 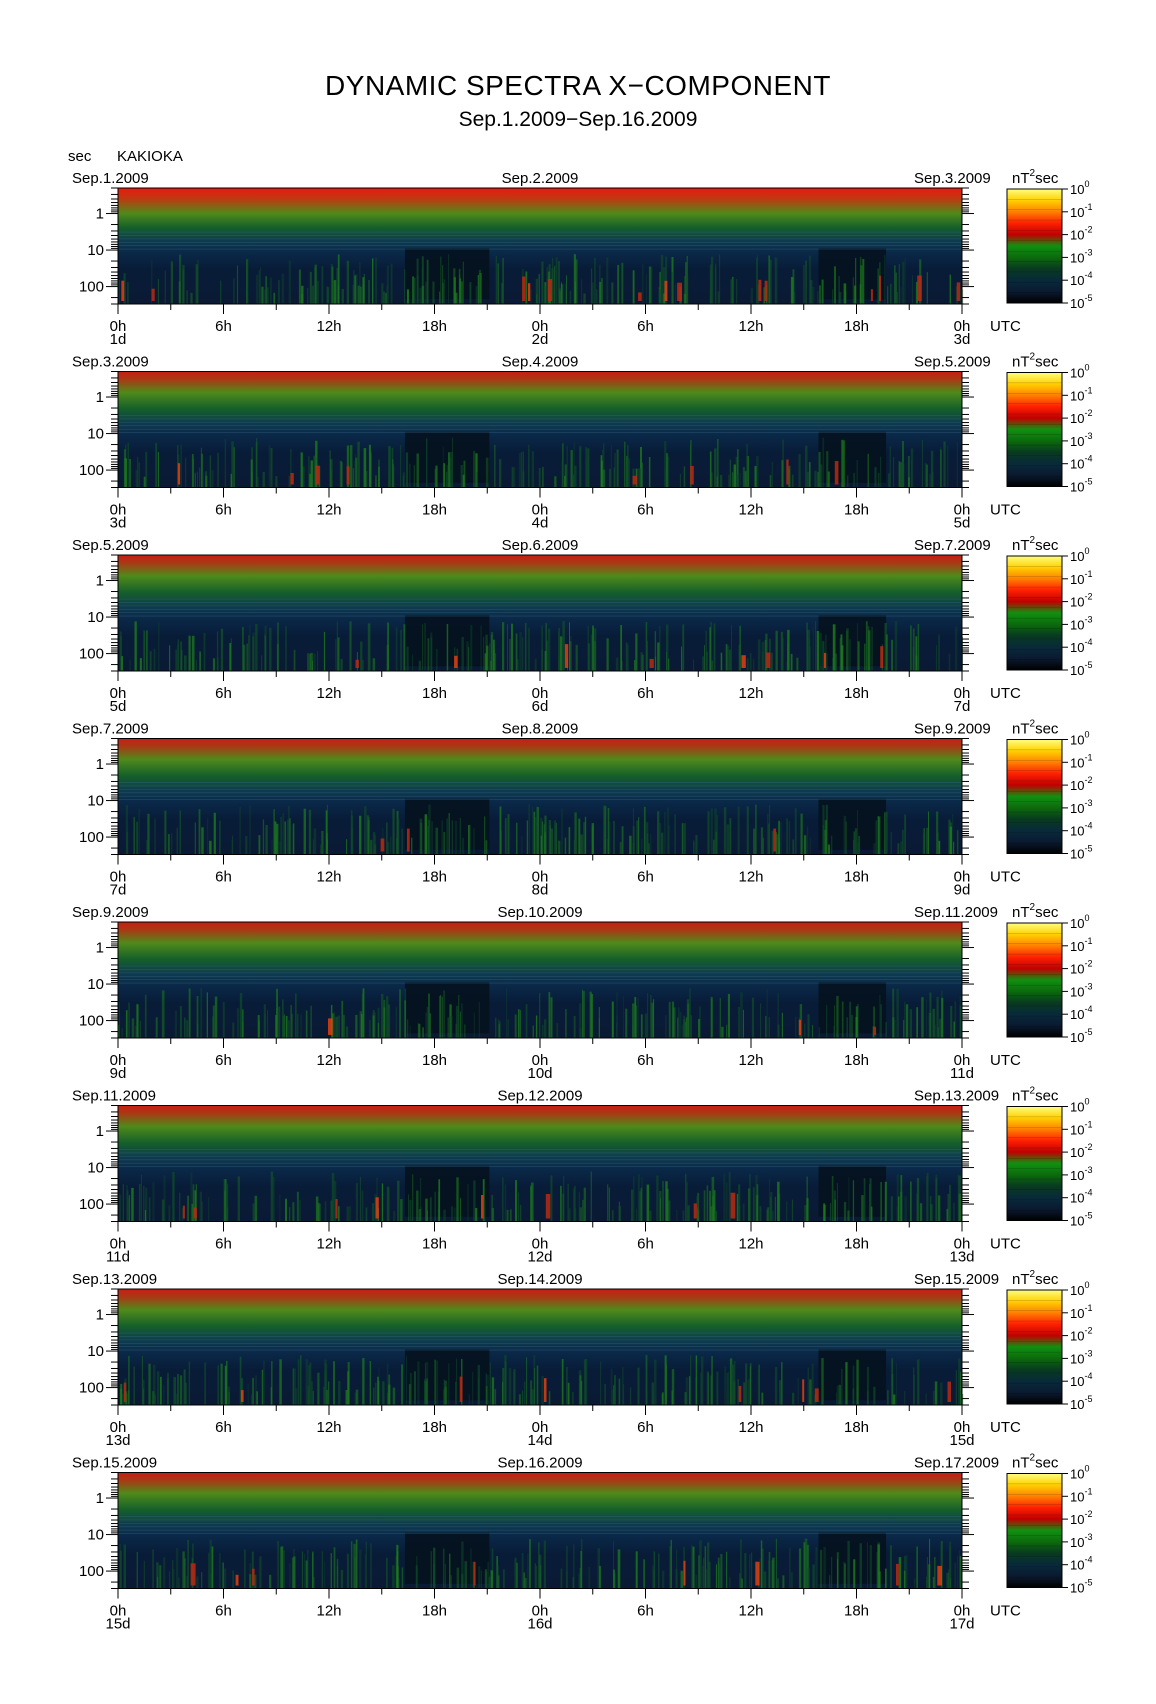 I want to click on panel-date-left: Sep.13.2009, so click(x=114, y=1279).